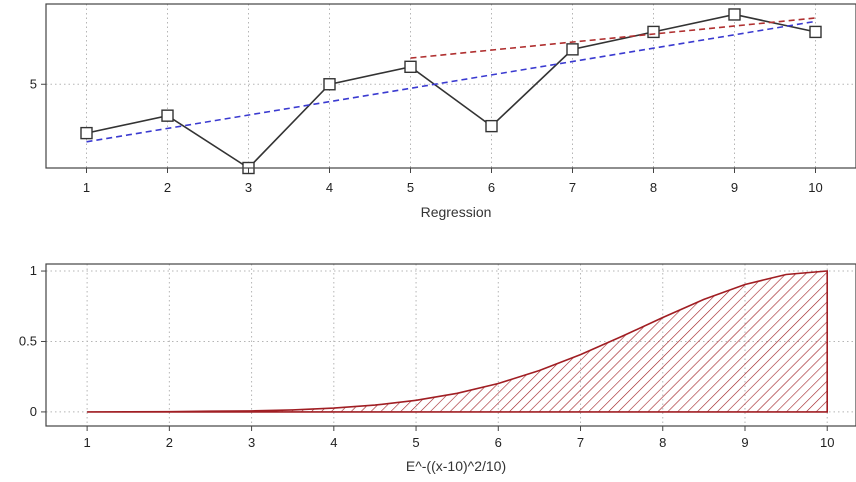  What do you see at coordinates (33, 411) in the screenshot?
I see `gaussian-y-tick-label: 0` at bounding box center [33, 411].